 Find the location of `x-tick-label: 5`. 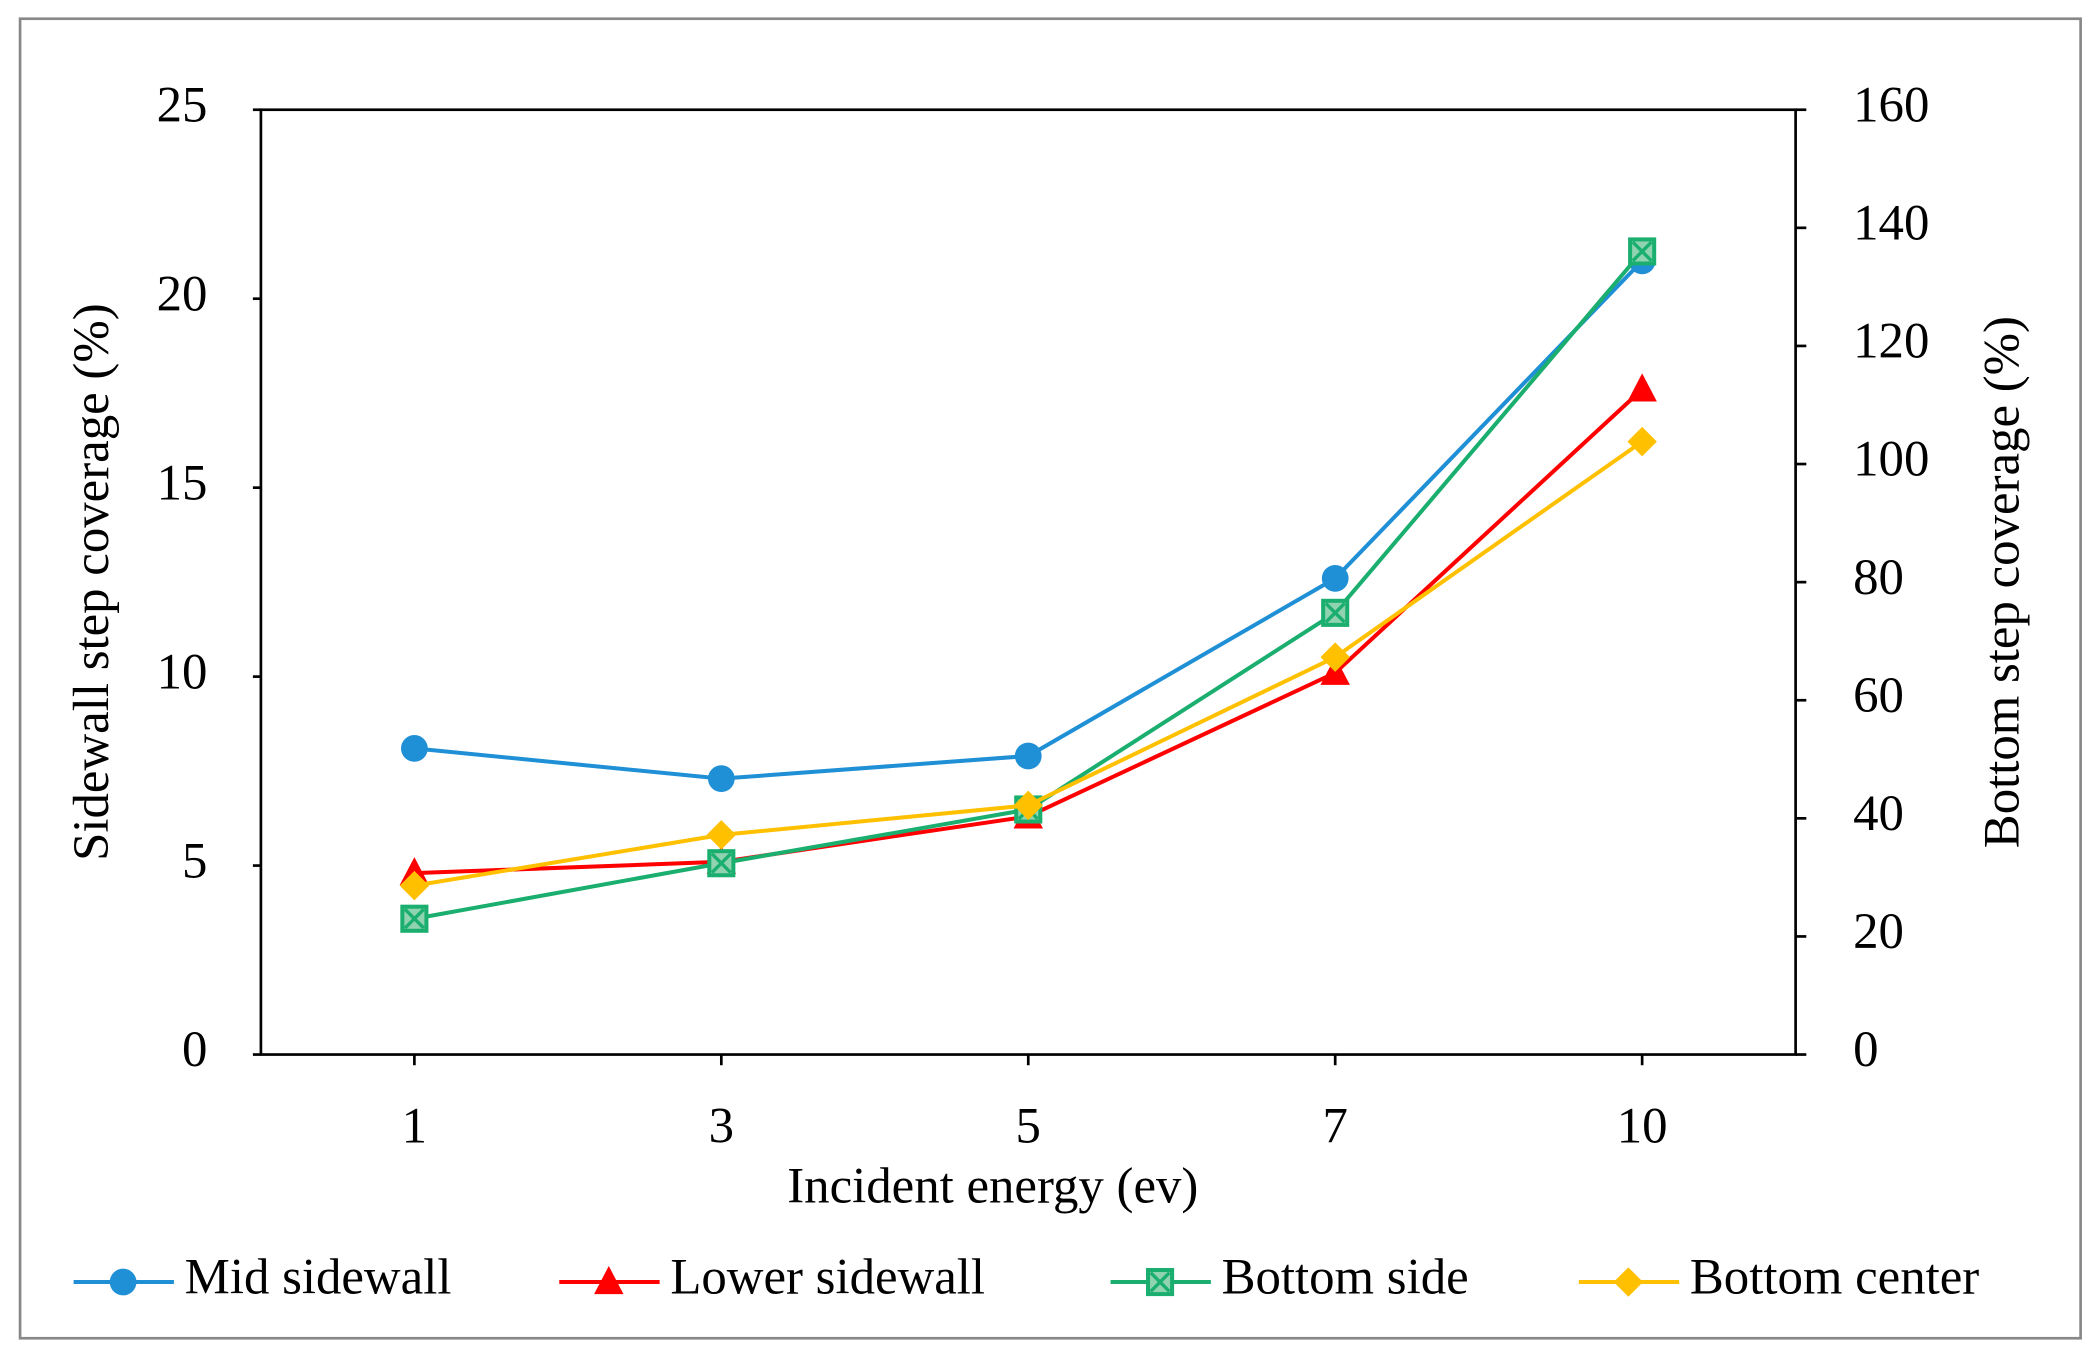

x-tick-label: 5 is located at coordinates (1028, 1125).